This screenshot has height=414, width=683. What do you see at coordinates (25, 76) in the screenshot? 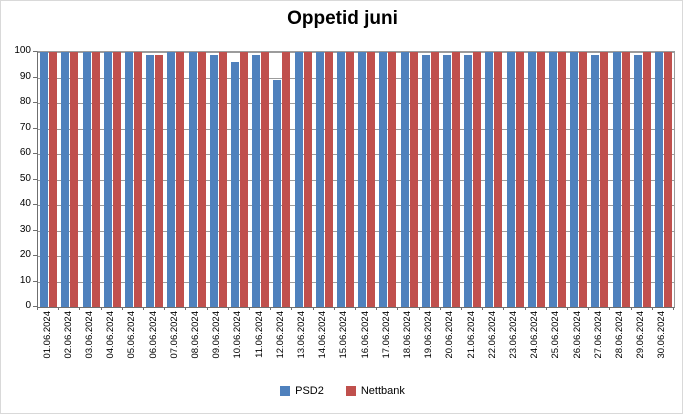
I see `y-axis-label: 90` at bounding box center [25, 76].